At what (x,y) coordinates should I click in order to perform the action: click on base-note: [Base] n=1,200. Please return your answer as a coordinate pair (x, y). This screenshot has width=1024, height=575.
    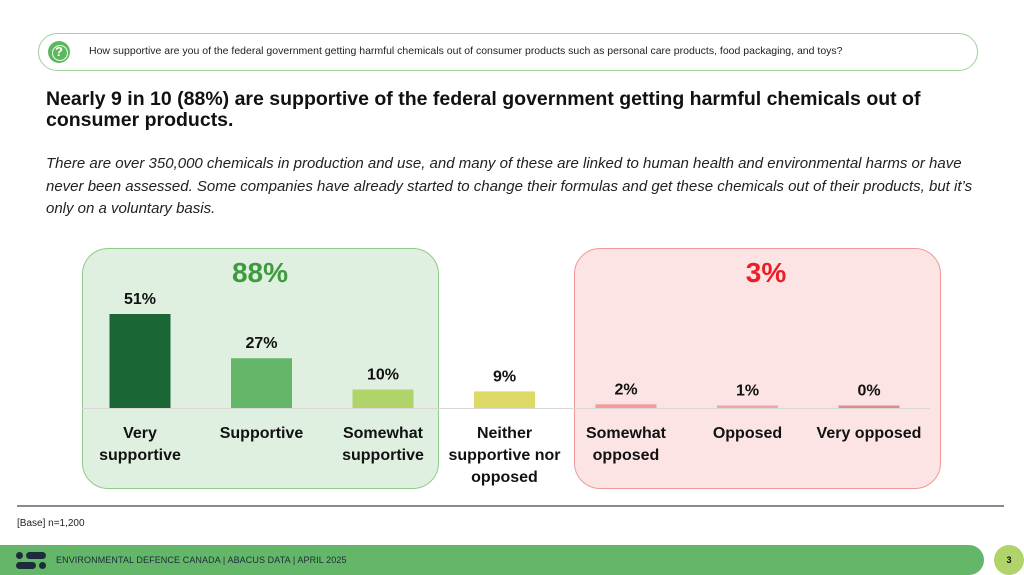
    Looking at the image, I should click on (51, 523).